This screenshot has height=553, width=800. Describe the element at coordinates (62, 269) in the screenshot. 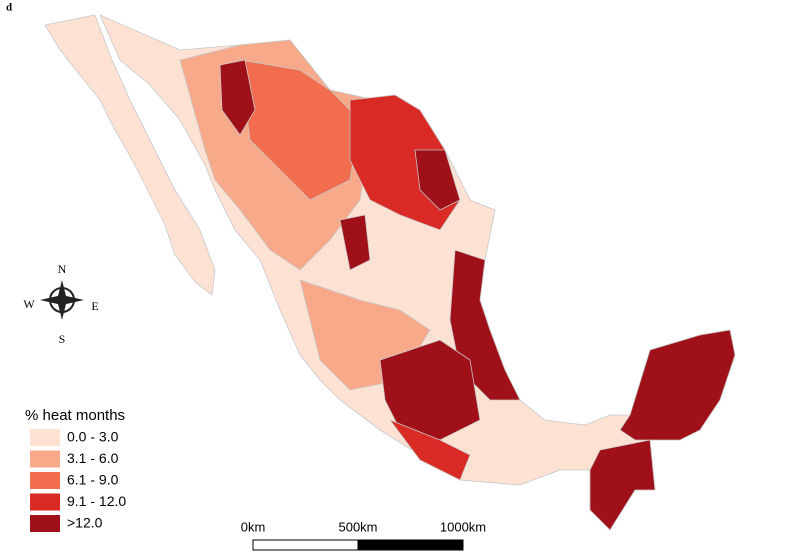

I see `compass-label: N` at that location.